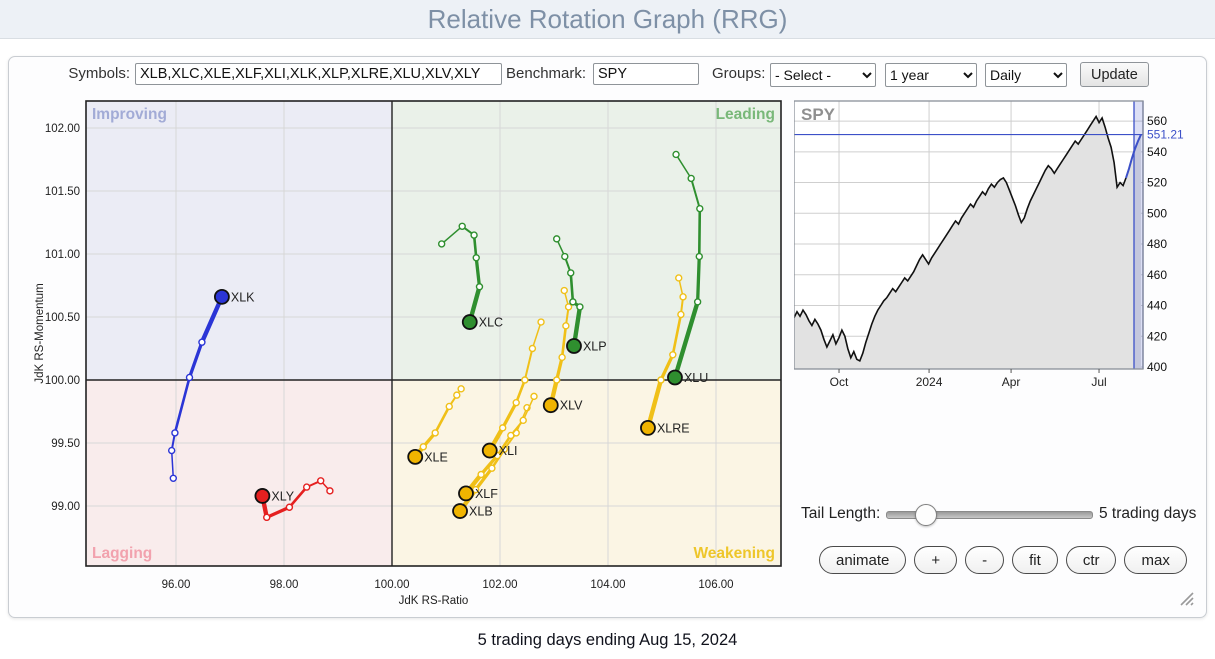 The height and width of the screenshot is (659, 1215). Describe the element at coordinates (574, 346) in the screenshot. I see `rrg-symbol-head-XLP` at that location.